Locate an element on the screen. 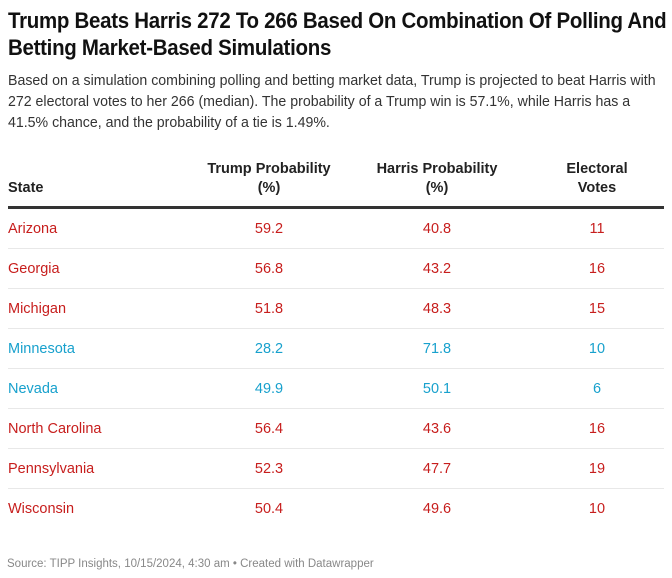 Image resolution: width=672 pixels, height=578 pixels. table-row: Georgia 56.8 43.2 16 is located at coordinates (336, 268).